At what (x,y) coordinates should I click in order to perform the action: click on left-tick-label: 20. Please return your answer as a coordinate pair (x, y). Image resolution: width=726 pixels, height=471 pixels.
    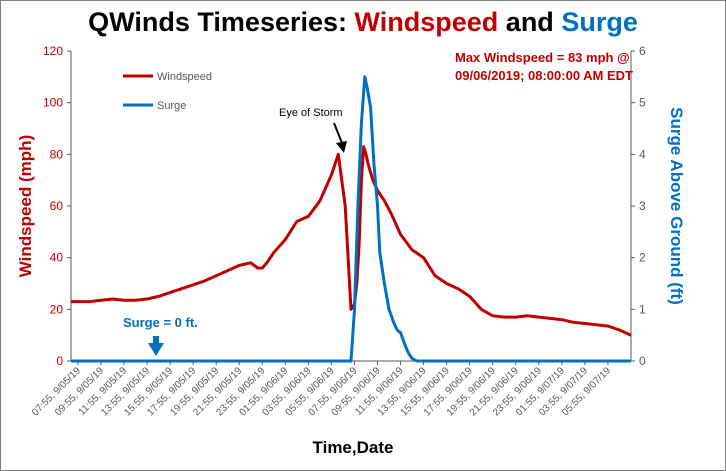
    Looking at the image, I should click on (57, 309).